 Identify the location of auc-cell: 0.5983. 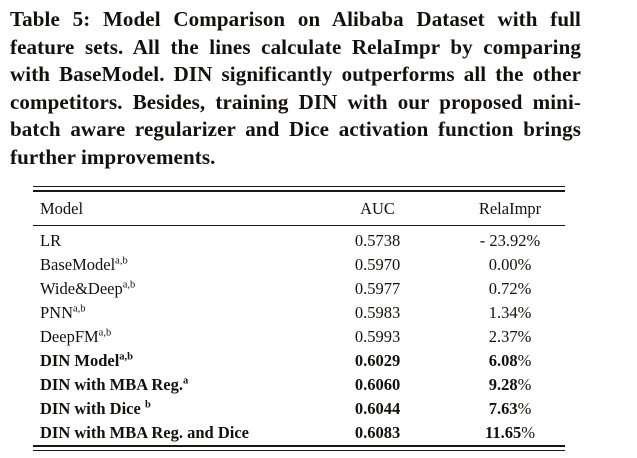
(377, 312).